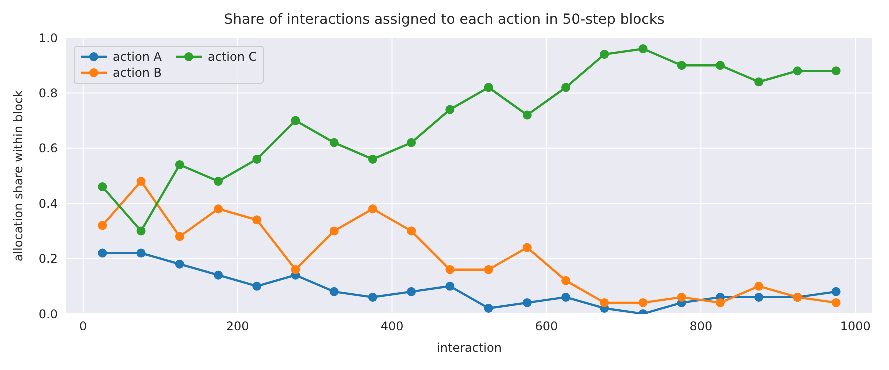  Describe the element at coordinates (48, 203) in the screenshot. I see `y-tick-label: 0.4` at that location.